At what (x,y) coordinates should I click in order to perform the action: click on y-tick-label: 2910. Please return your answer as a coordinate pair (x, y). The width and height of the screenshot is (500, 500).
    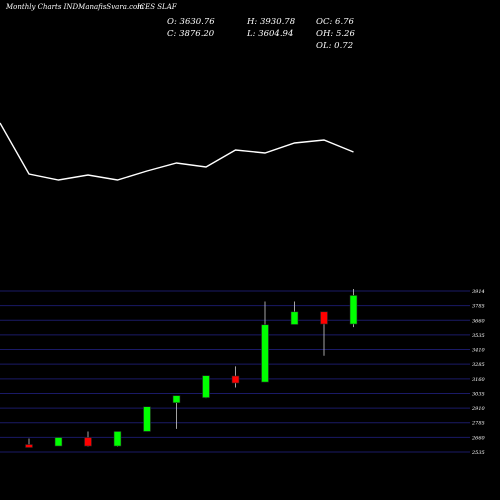
    Looking at the image, I should click on (478, 409).